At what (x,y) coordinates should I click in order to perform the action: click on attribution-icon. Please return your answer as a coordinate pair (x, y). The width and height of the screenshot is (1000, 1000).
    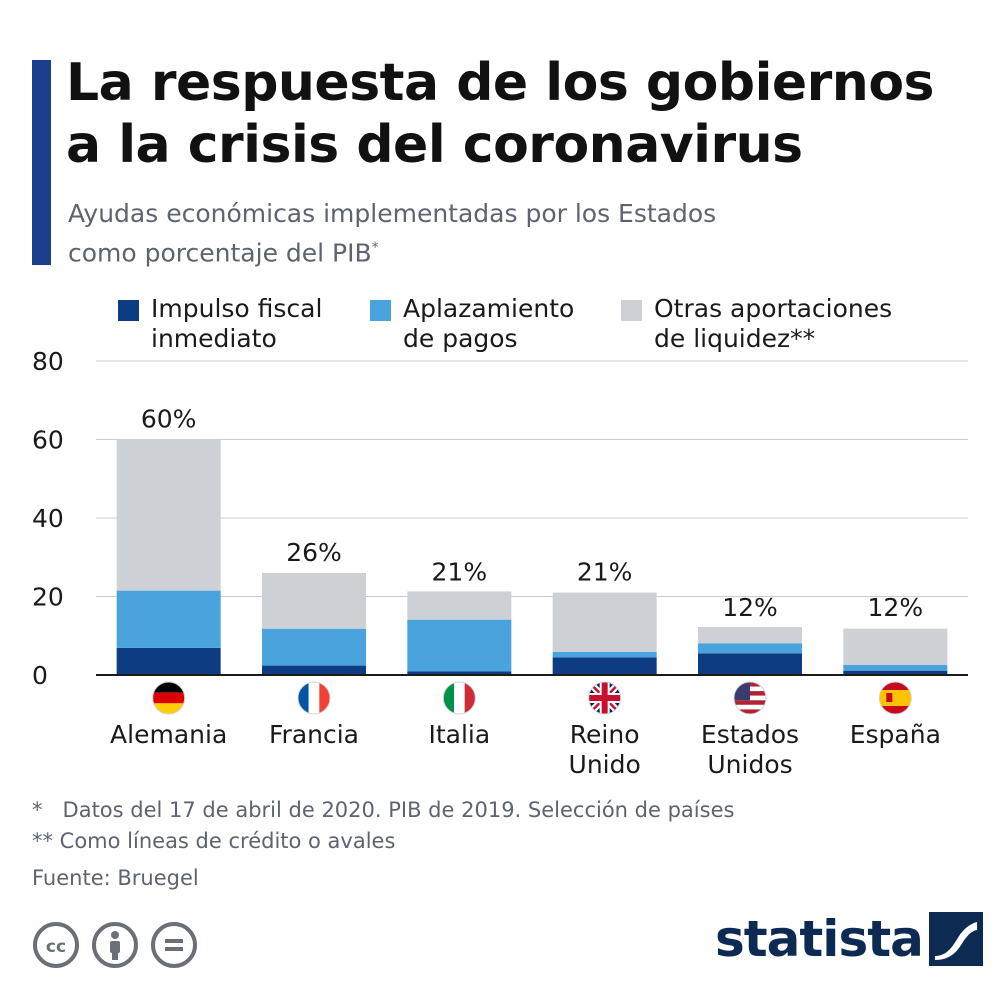
    Looking at the image, I should click on (115, 945).